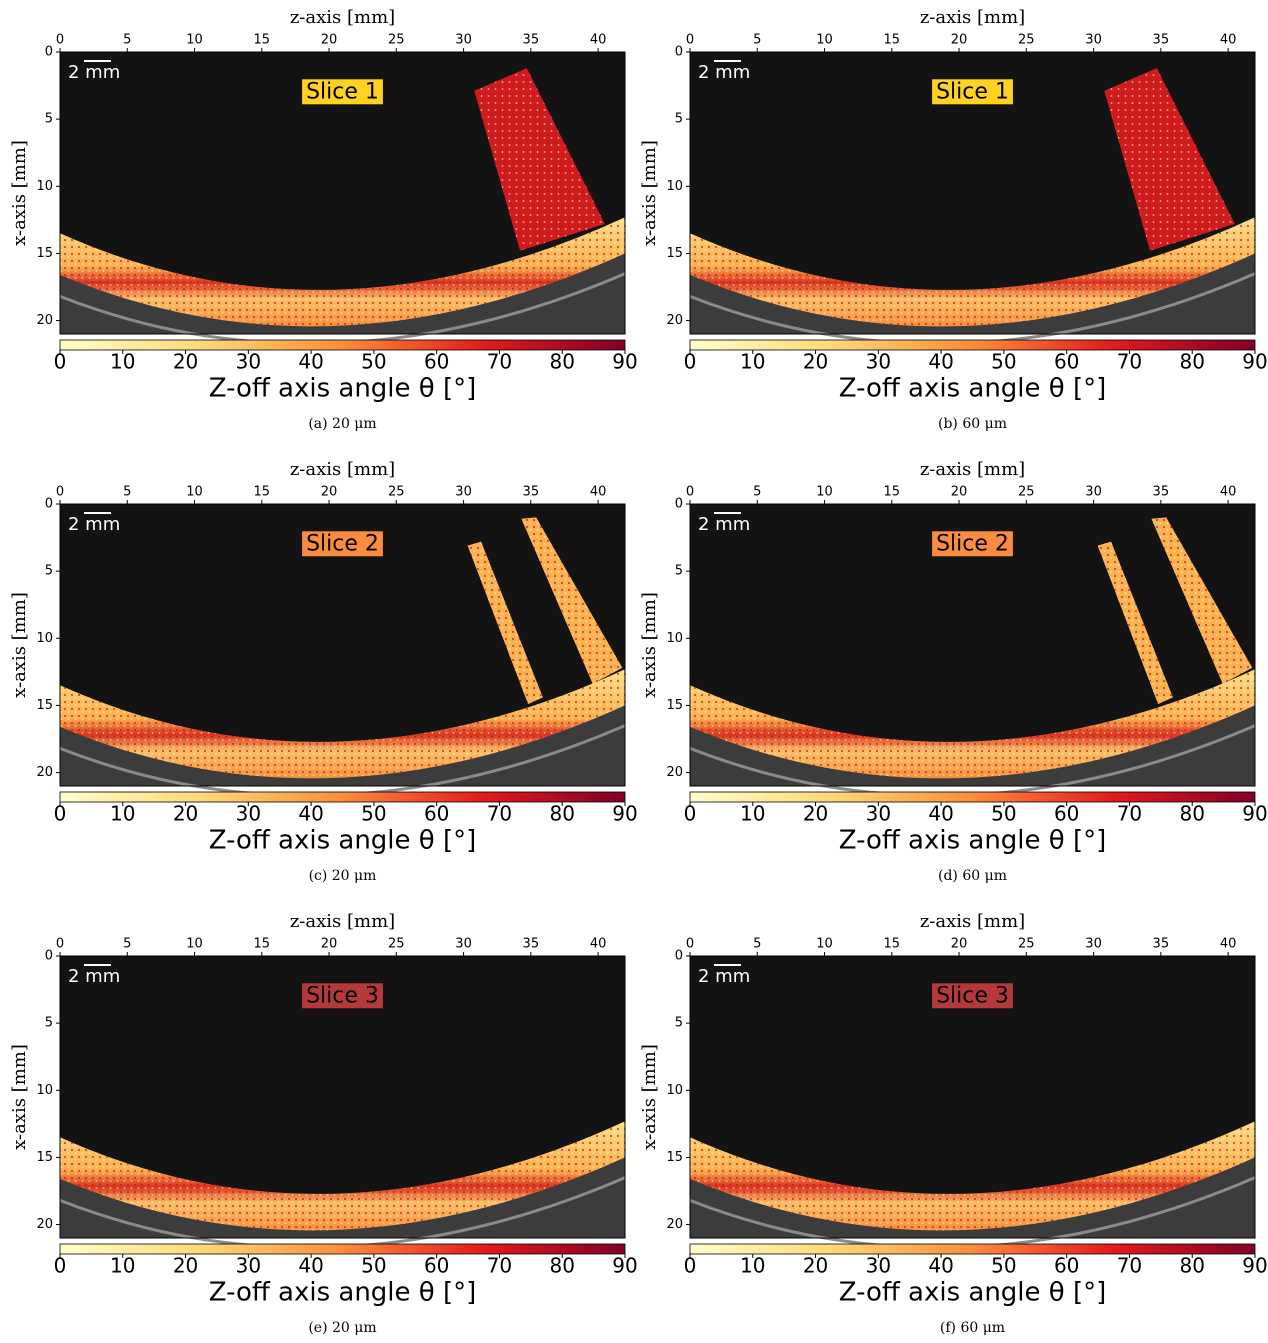  I want to click on caption: (b) 60 μm, so click(972, 424).